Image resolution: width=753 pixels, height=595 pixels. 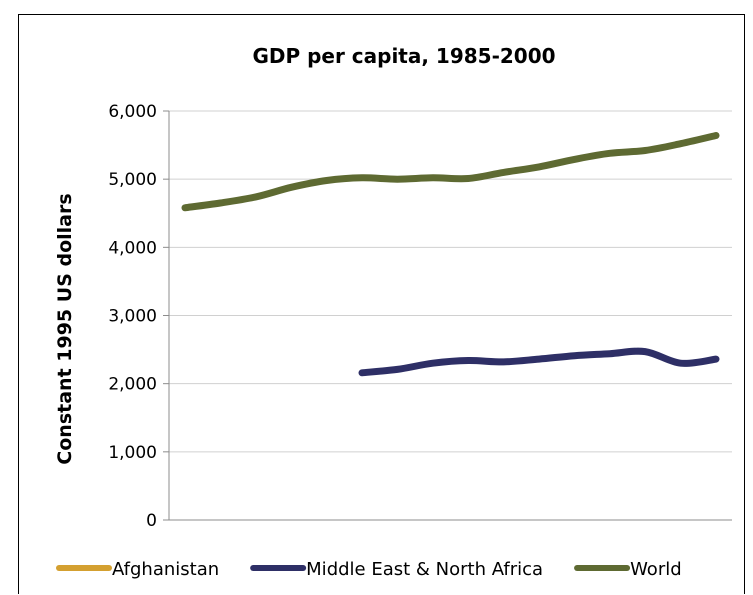 I want to click on y-tick-label: 5,000, so click(x=132, y=180).